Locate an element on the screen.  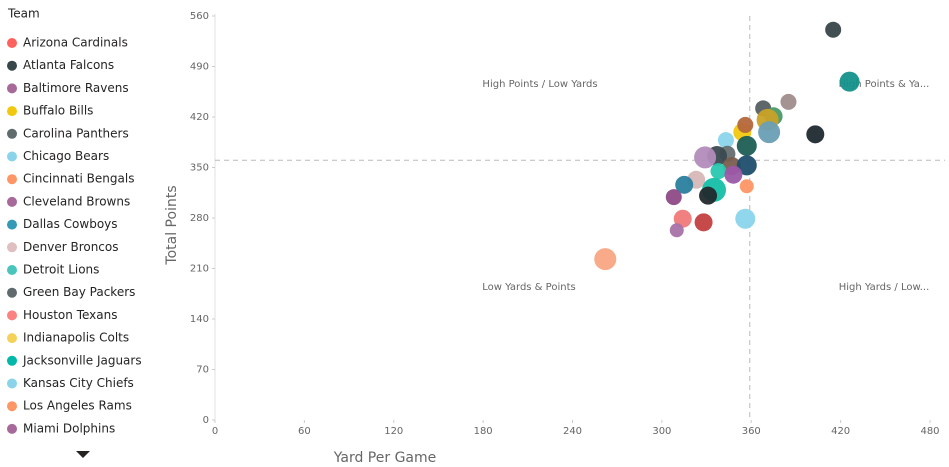
x-tick-label: 120 is located at coordinates (393, 431).